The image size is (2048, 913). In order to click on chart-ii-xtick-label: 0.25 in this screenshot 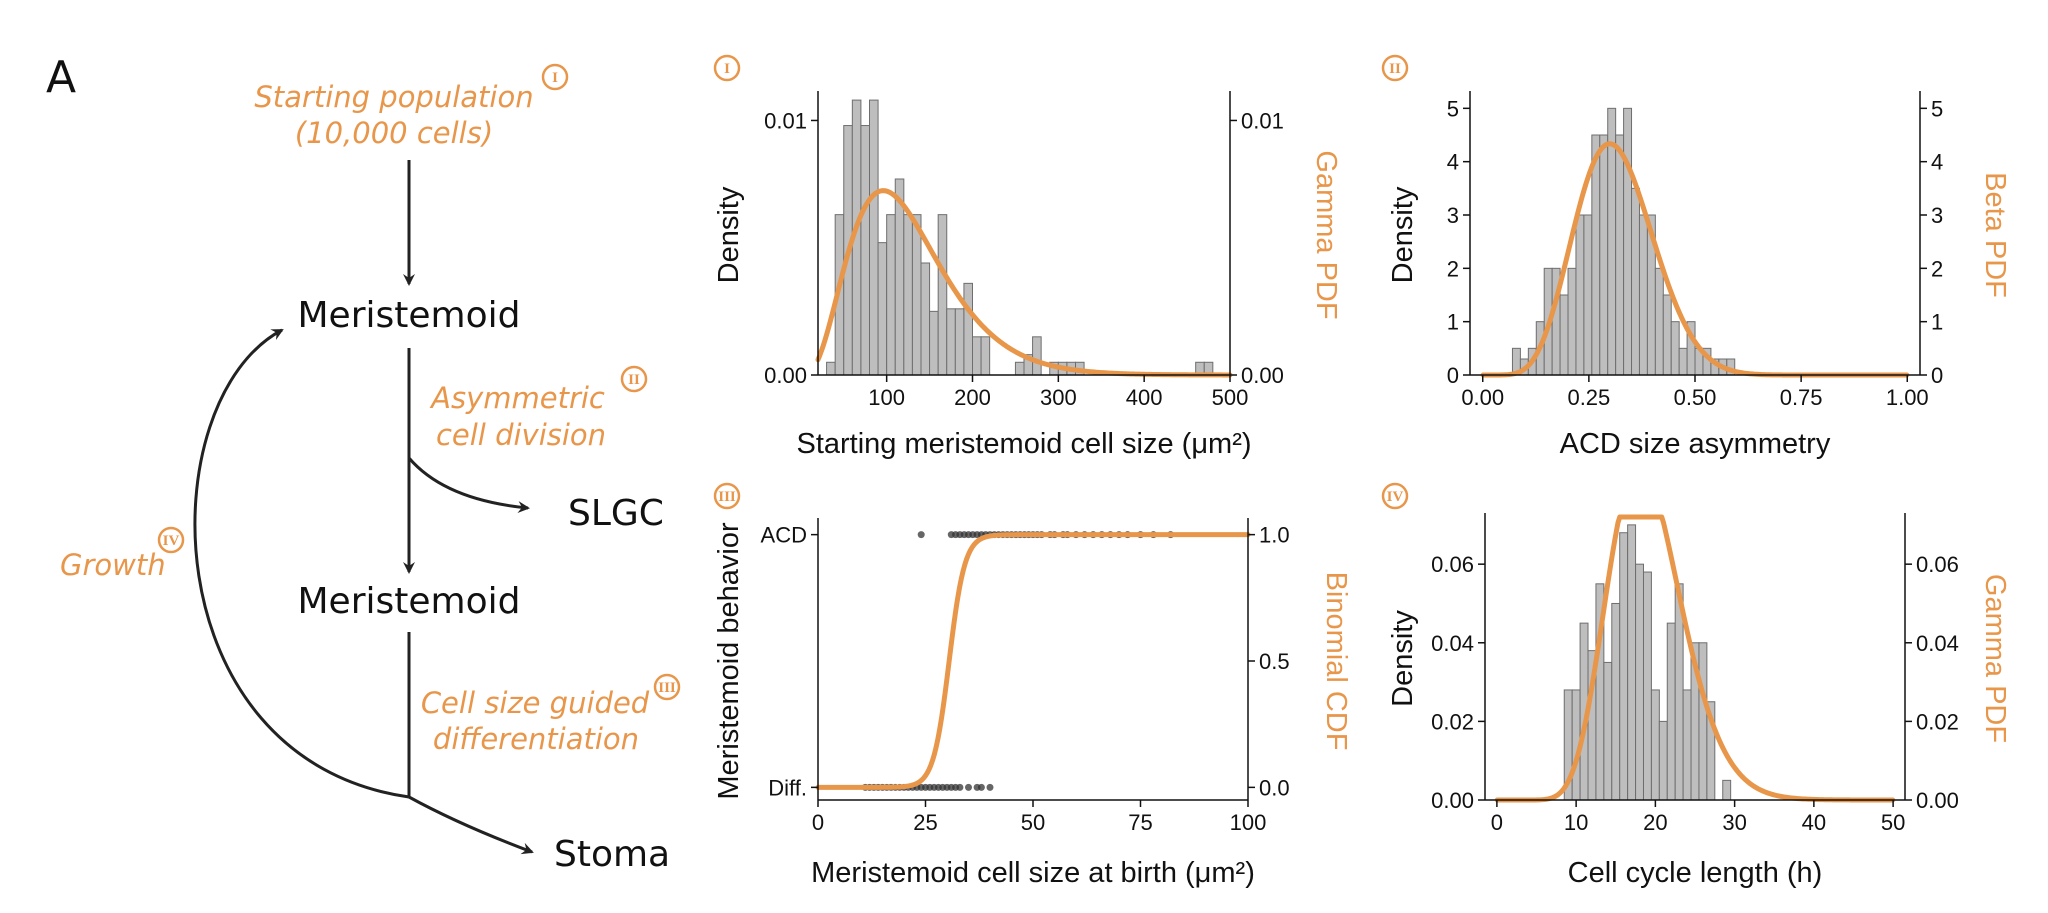, I will do `click(1588, 397)`.